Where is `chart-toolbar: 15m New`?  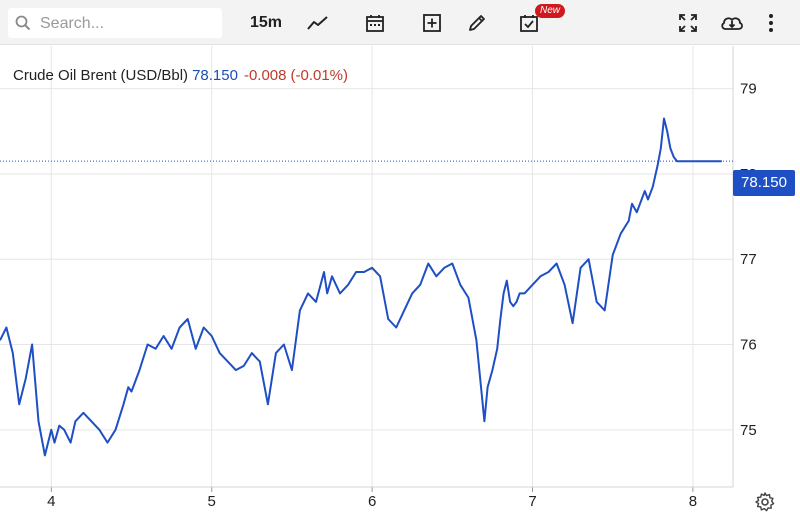 chart-toolbar: 15m New is located at coordinates (400, 22).